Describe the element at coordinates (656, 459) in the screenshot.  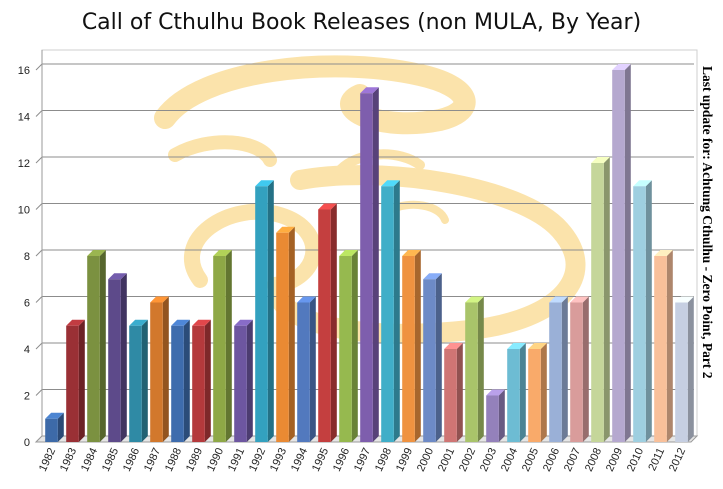
I see `x-tick-label: 2011` at that location.